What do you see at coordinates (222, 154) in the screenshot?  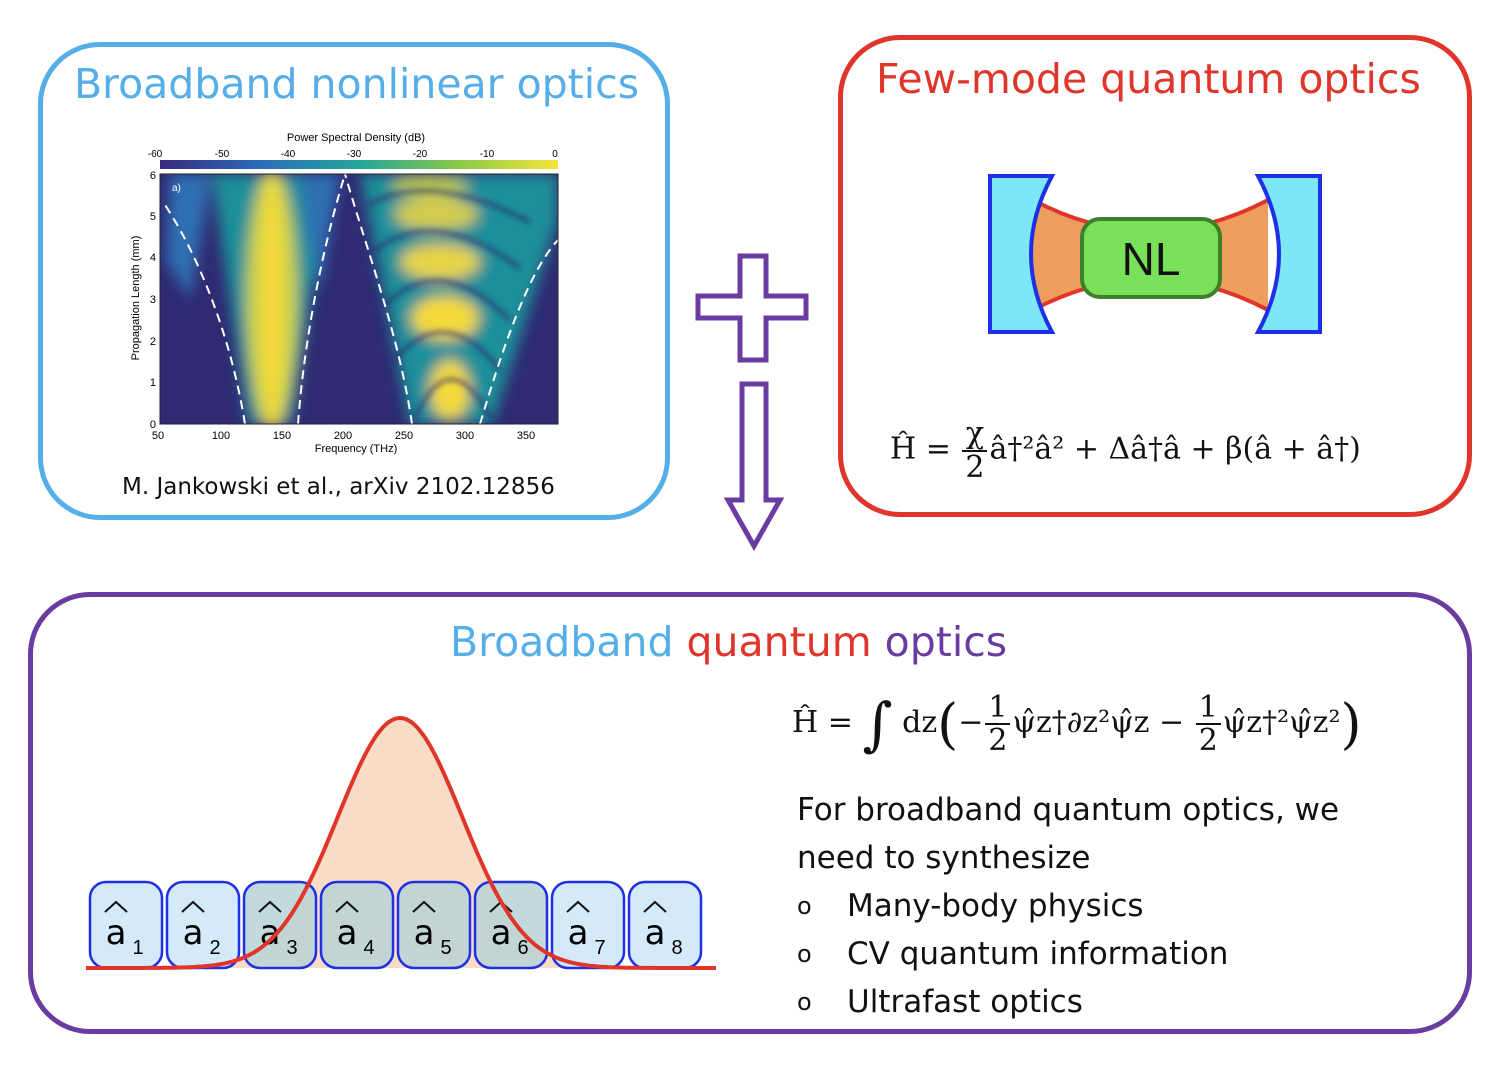 I see `cbar-tick: -50` at bounding box center [222, 154].